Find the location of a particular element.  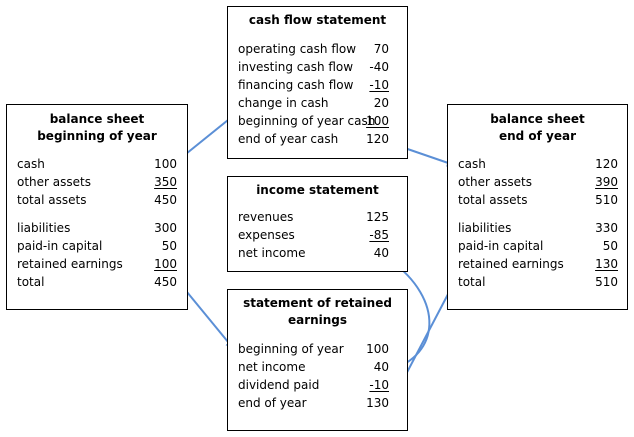

income-title: income statement is located at coordinates (317, 190).